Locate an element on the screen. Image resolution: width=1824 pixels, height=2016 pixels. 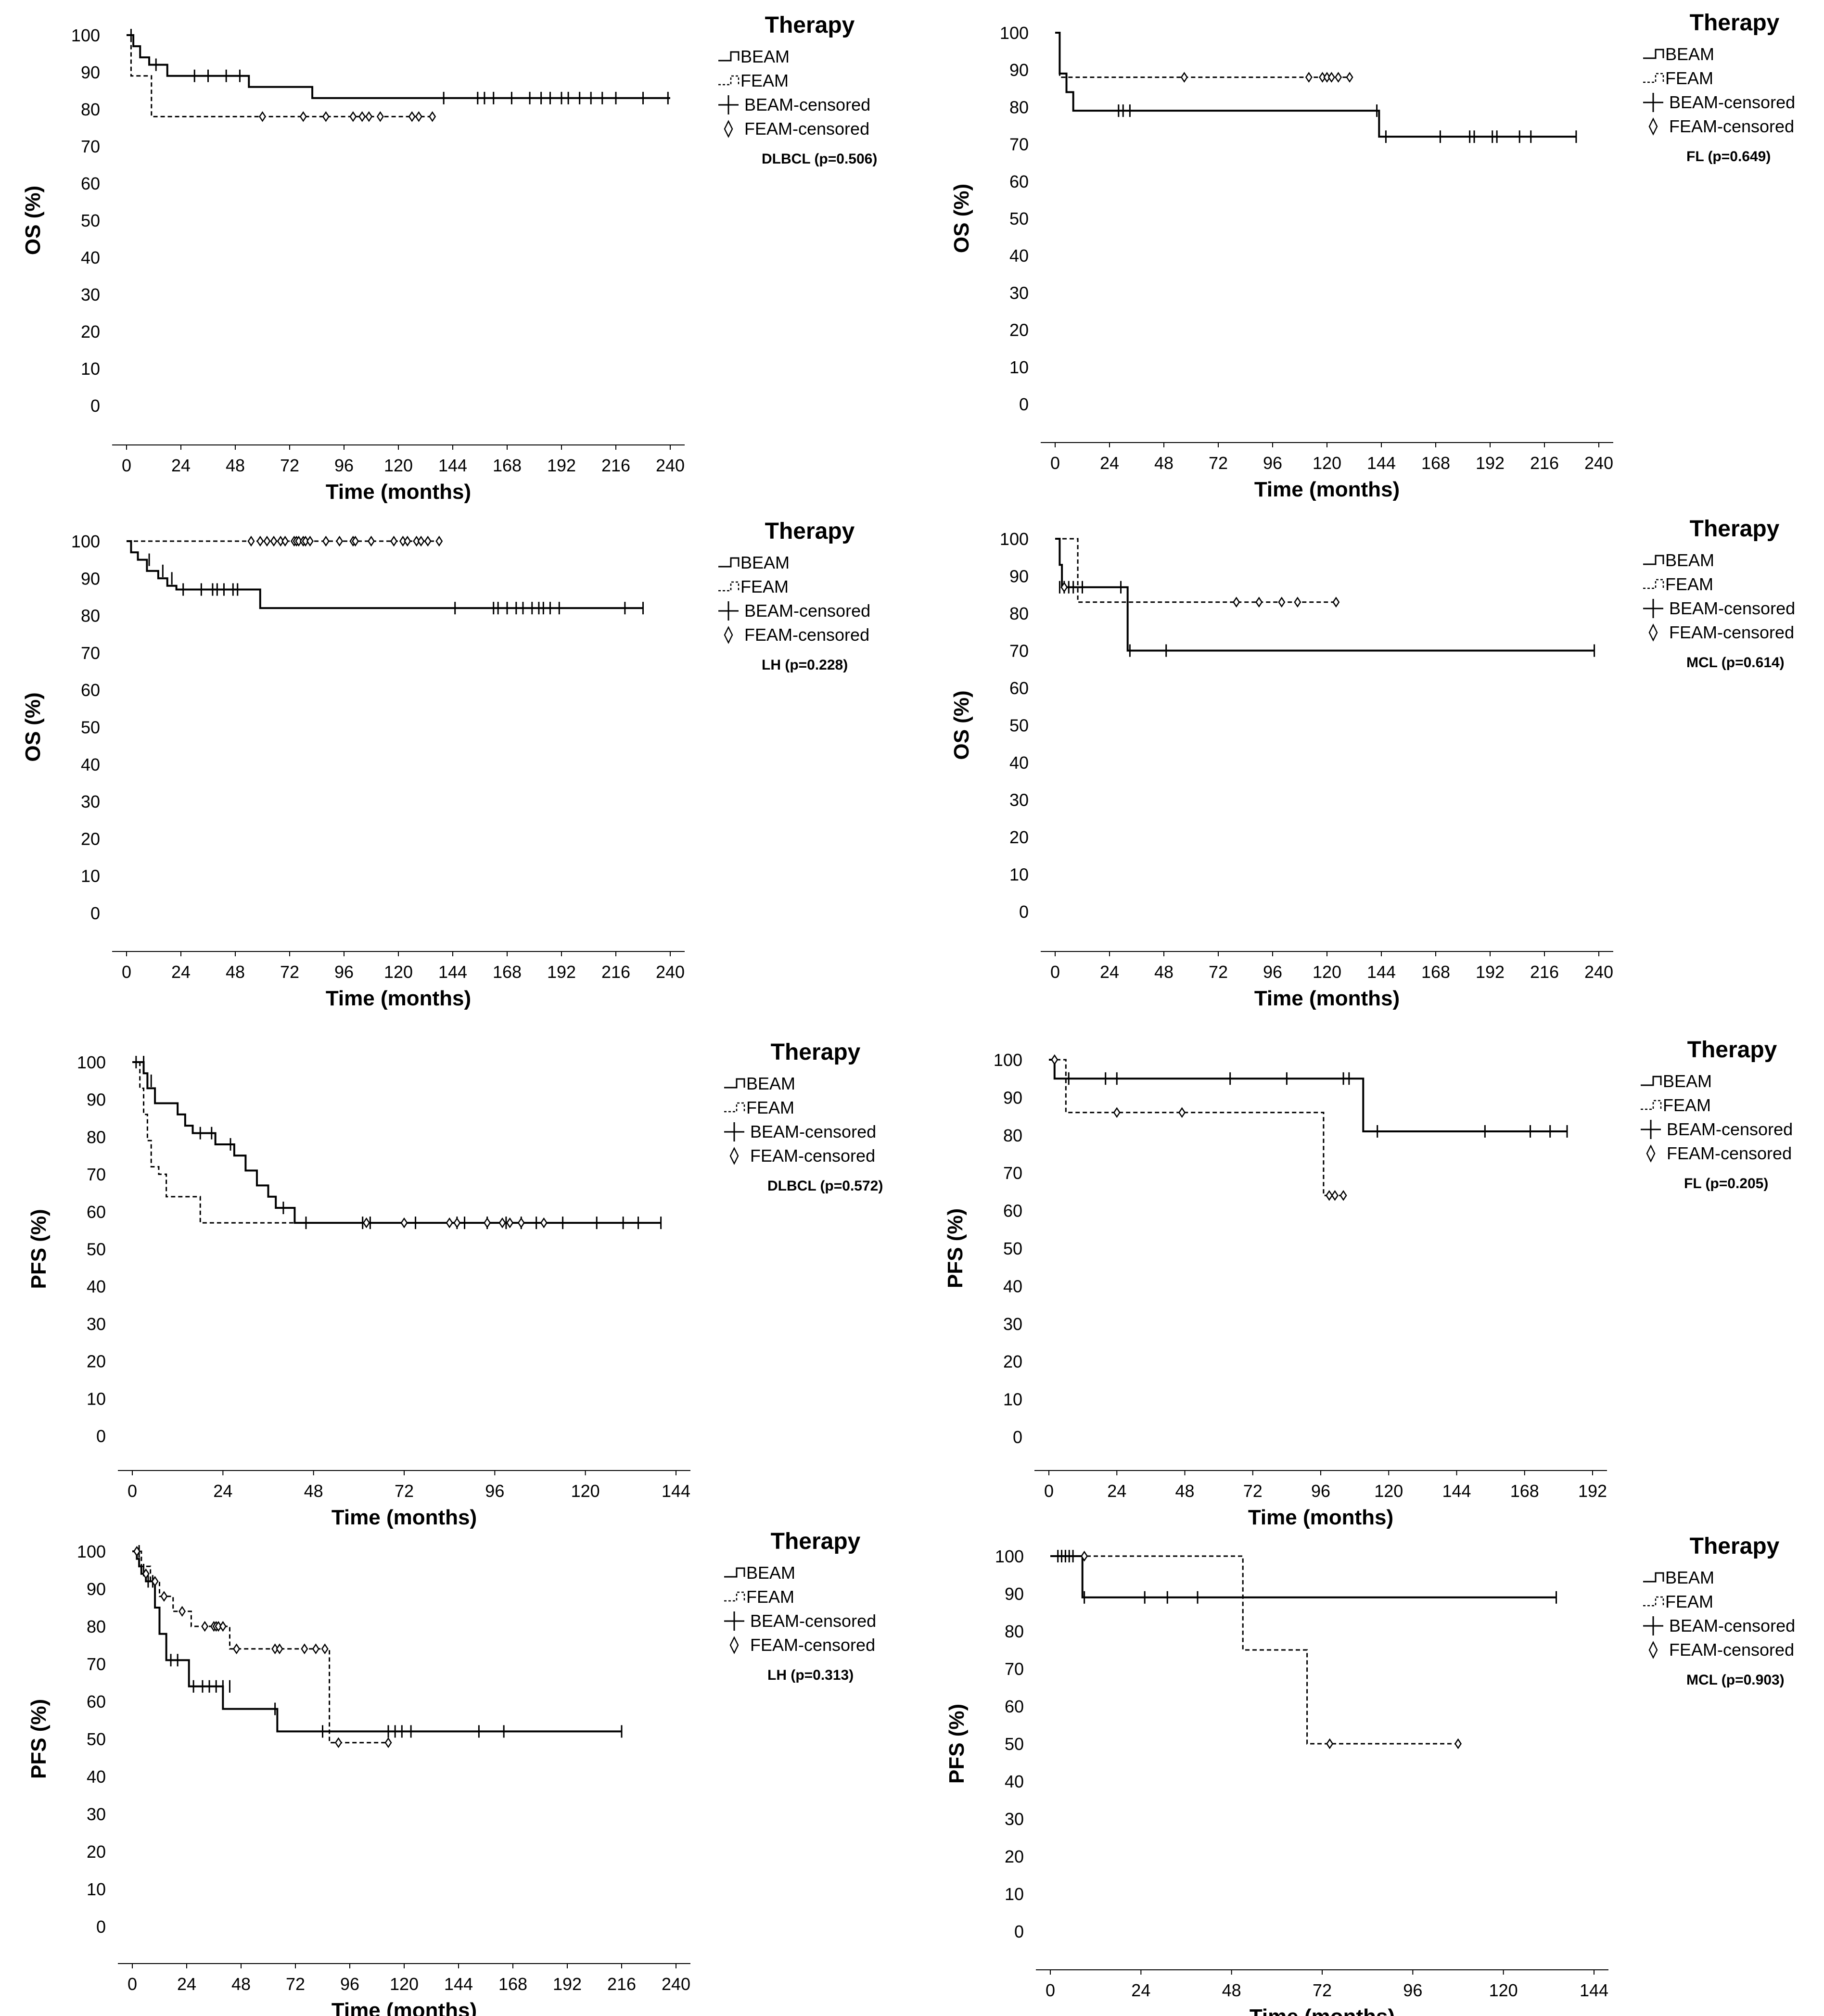
y-tick-label: 50 is located at coordinates (96, 1739).